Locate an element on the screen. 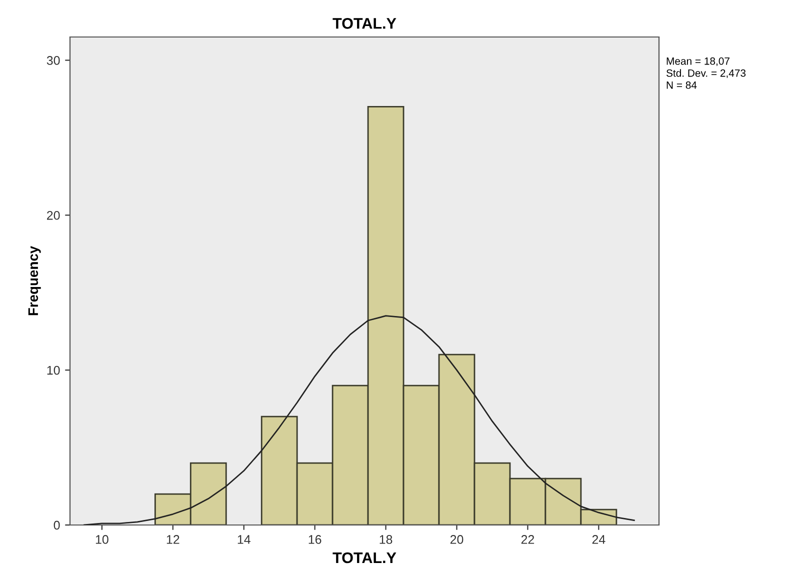 The image size is (791, 580). y-tick-label: 0 is located at coordinates (57, 525).